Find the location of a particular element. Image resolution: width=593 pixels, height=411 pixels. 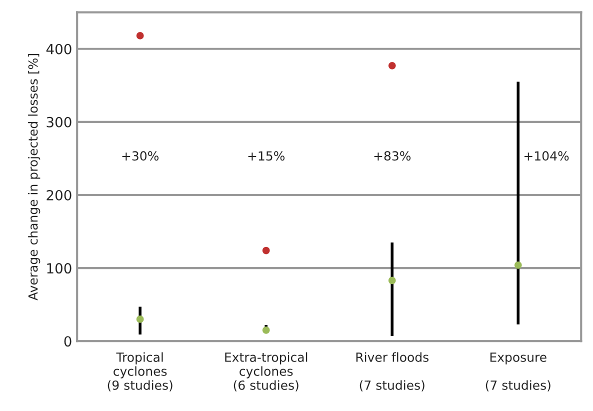

annotation: +83% is located at coordinates (392, 156).